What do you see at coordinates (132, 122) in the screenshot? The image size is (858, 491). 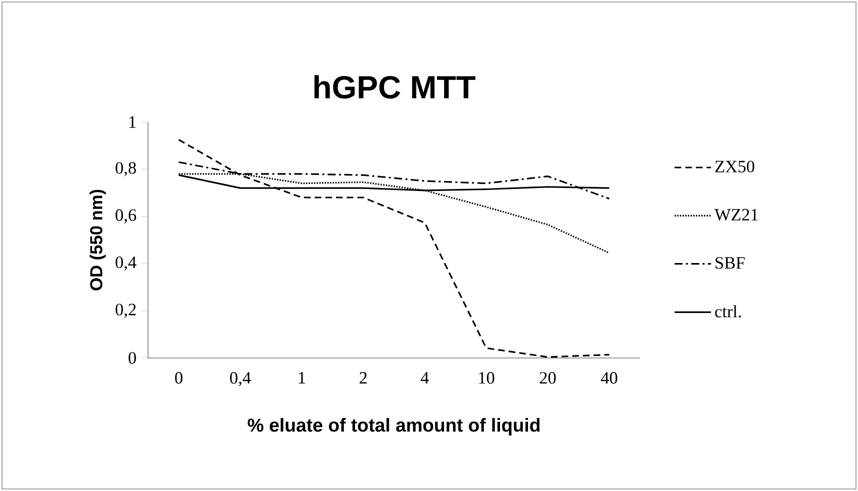 I see `y-tick-label: 1` at bounding box center [132, 122].